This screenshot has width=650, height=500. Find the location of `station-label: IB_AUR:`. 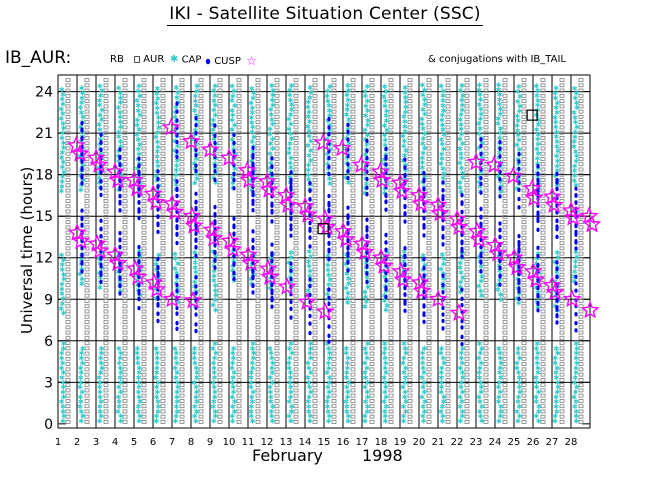

station-label: IB_AUR: is located at coordinates (38, 58).